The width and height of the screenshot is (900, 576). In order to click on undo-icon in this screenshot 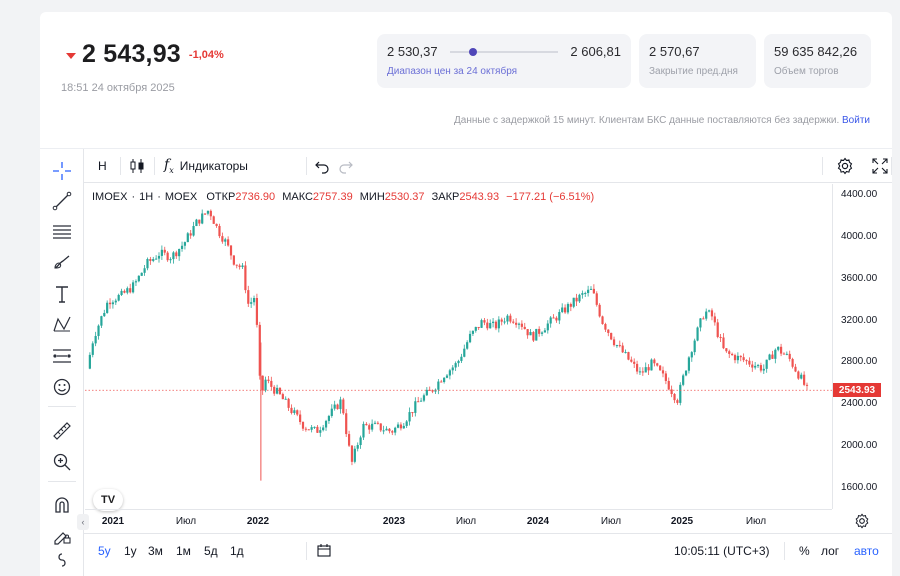, I will do `click(322, 166)`.